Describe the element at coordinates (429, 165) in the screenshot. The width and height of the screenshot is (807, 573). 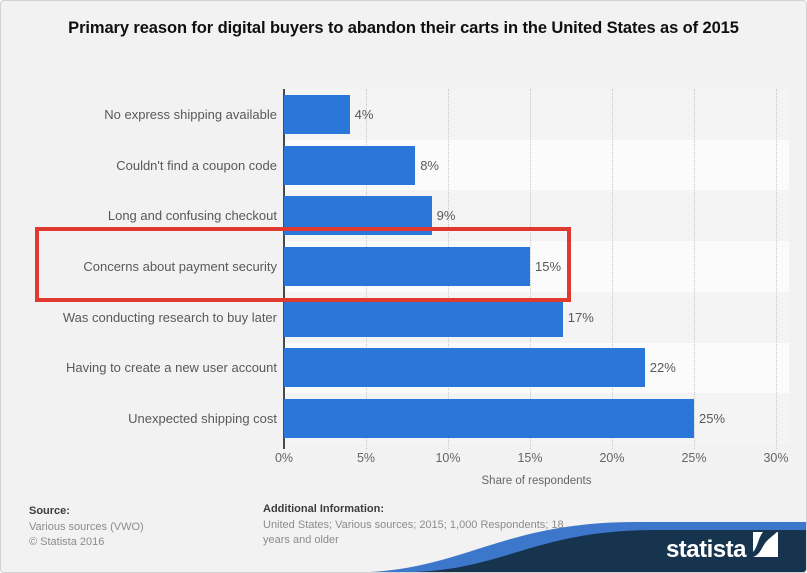
I see `value-label: 8%` at that location.